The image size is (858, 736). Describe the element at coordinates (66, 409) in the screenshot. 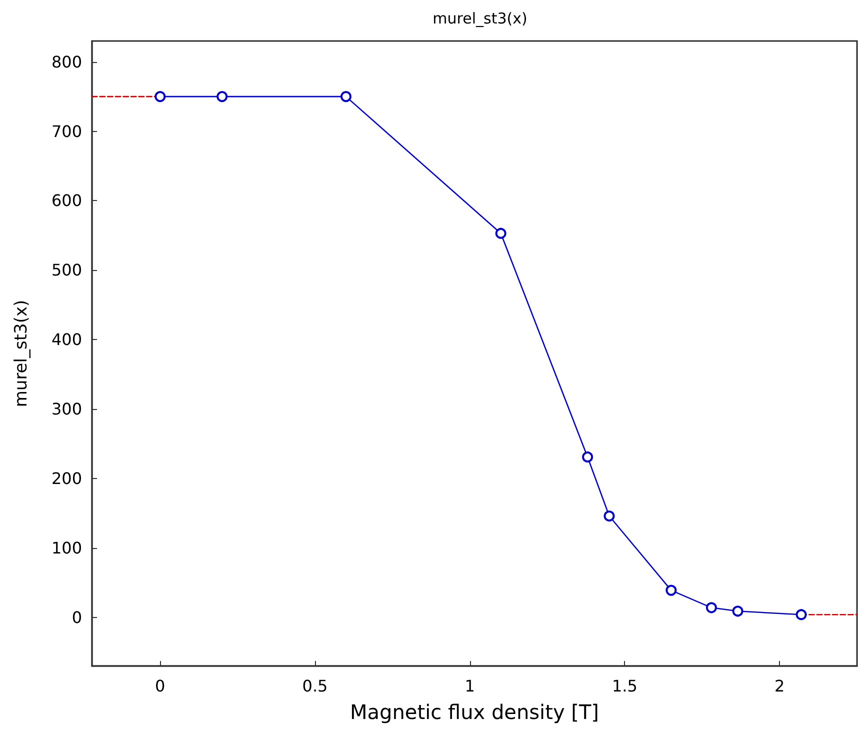

I see `y-tick-label: 300` at that location.